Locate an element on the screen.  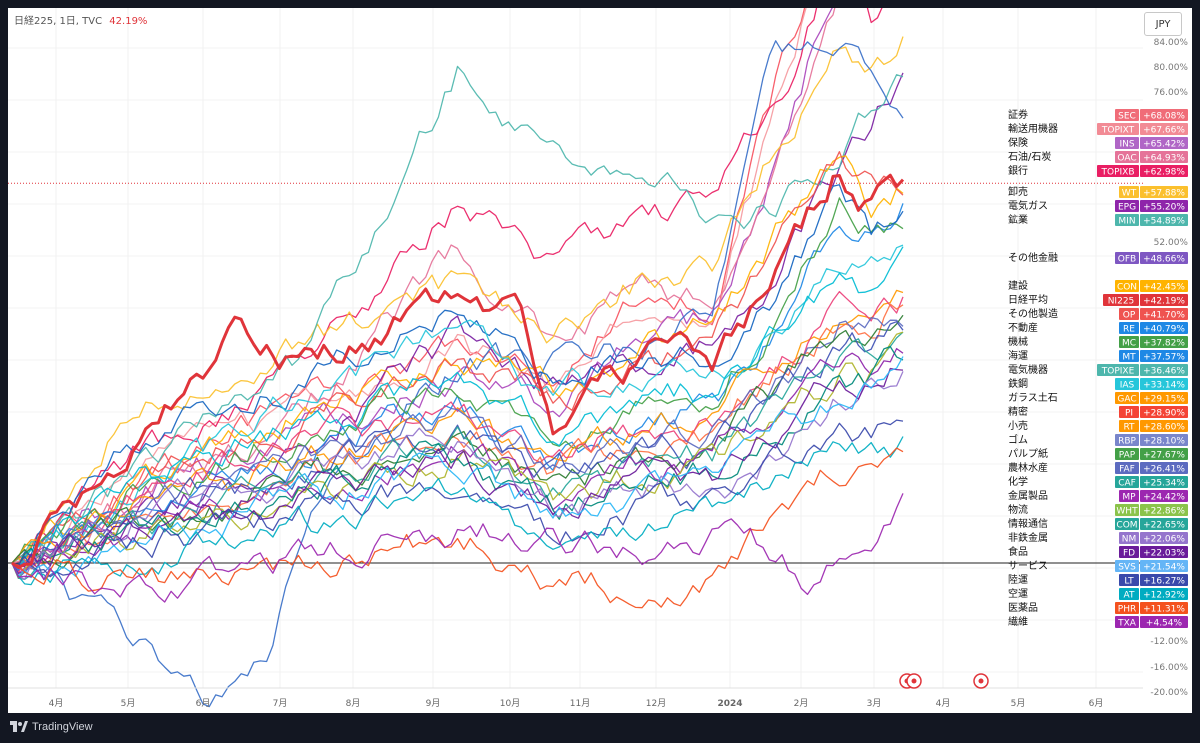
legend-code-text: IAS is located at coordinates (1127, 386).